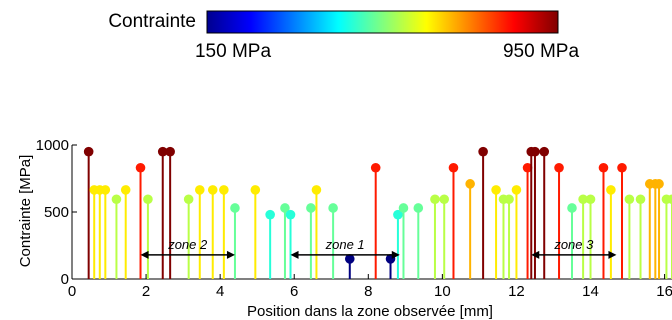 Image resolution: width=672 pixels, height=320 pixels. Describe the element at coordinates (146, 291) in the screenshot. I see `x-tick-label: 2` at that location.